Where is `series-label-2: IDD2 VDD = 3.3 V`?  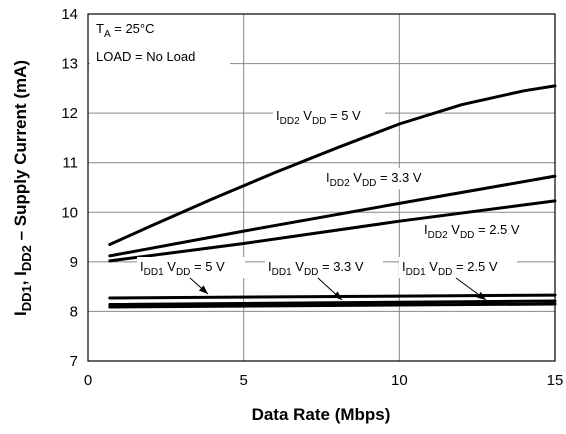
series-label-2: IDD2 VDD = 3.3 V is located at coordinates (374, 179).